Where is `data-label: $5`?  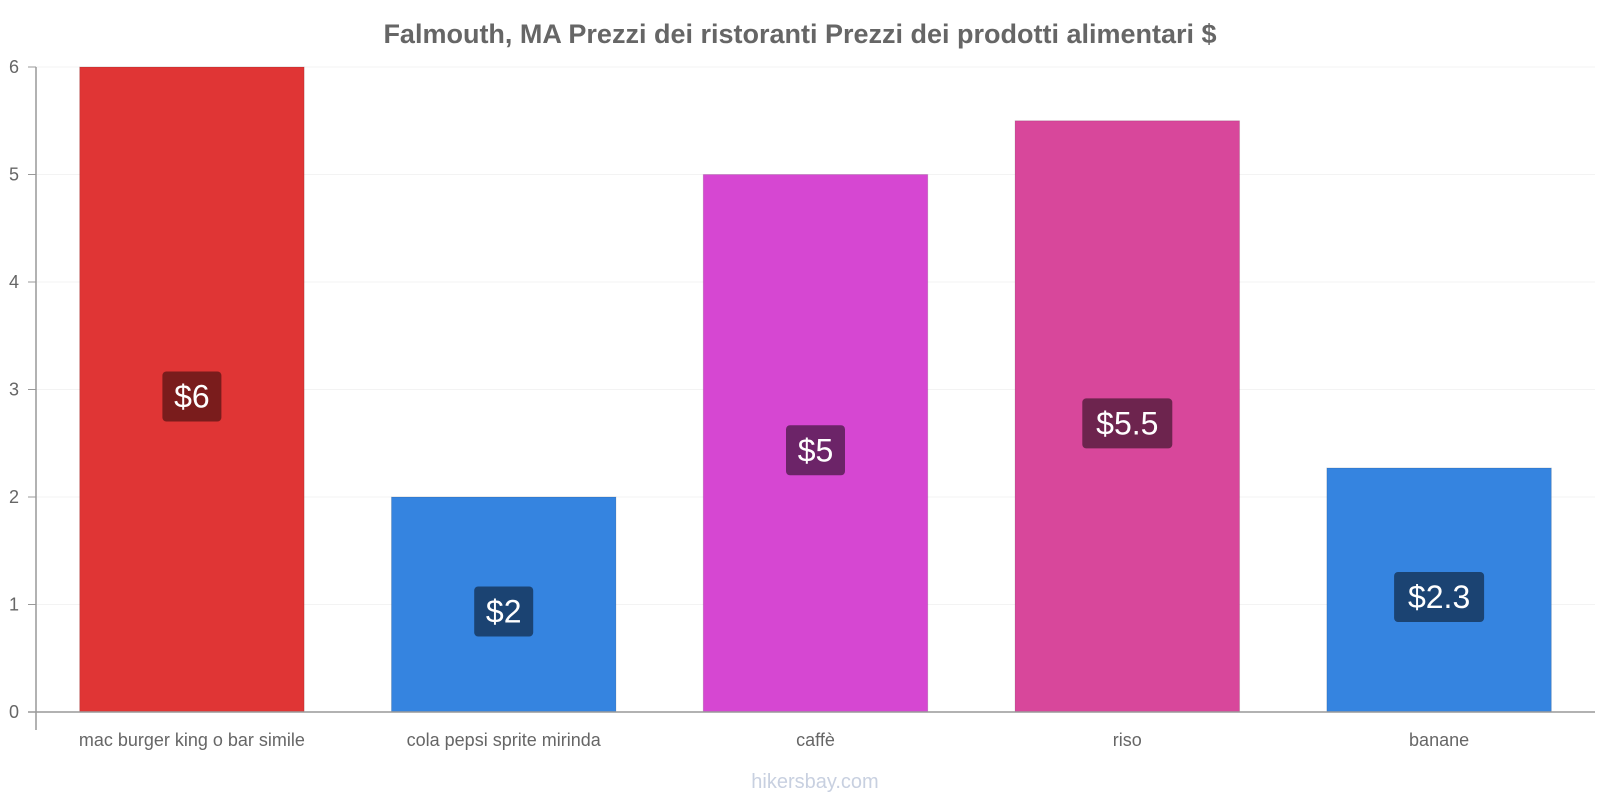
data-label: $5 is located at coordinates (816, 450).